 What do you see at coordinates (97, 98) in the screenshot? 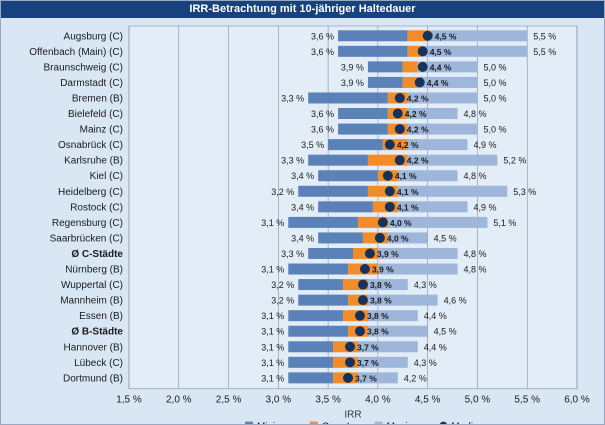
I see `category-label: Bremen (B)` at bounding box center [97, 98].